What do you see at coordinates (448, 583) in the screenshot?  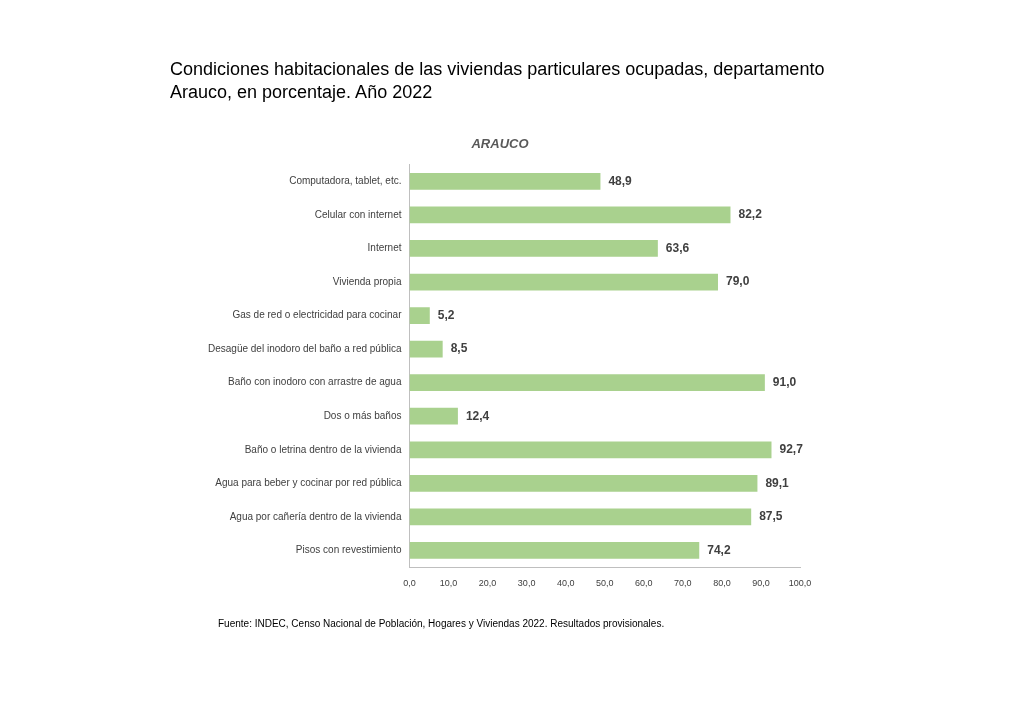 I see `x-tick-label: 10,0` at bounding box center [448, 583].